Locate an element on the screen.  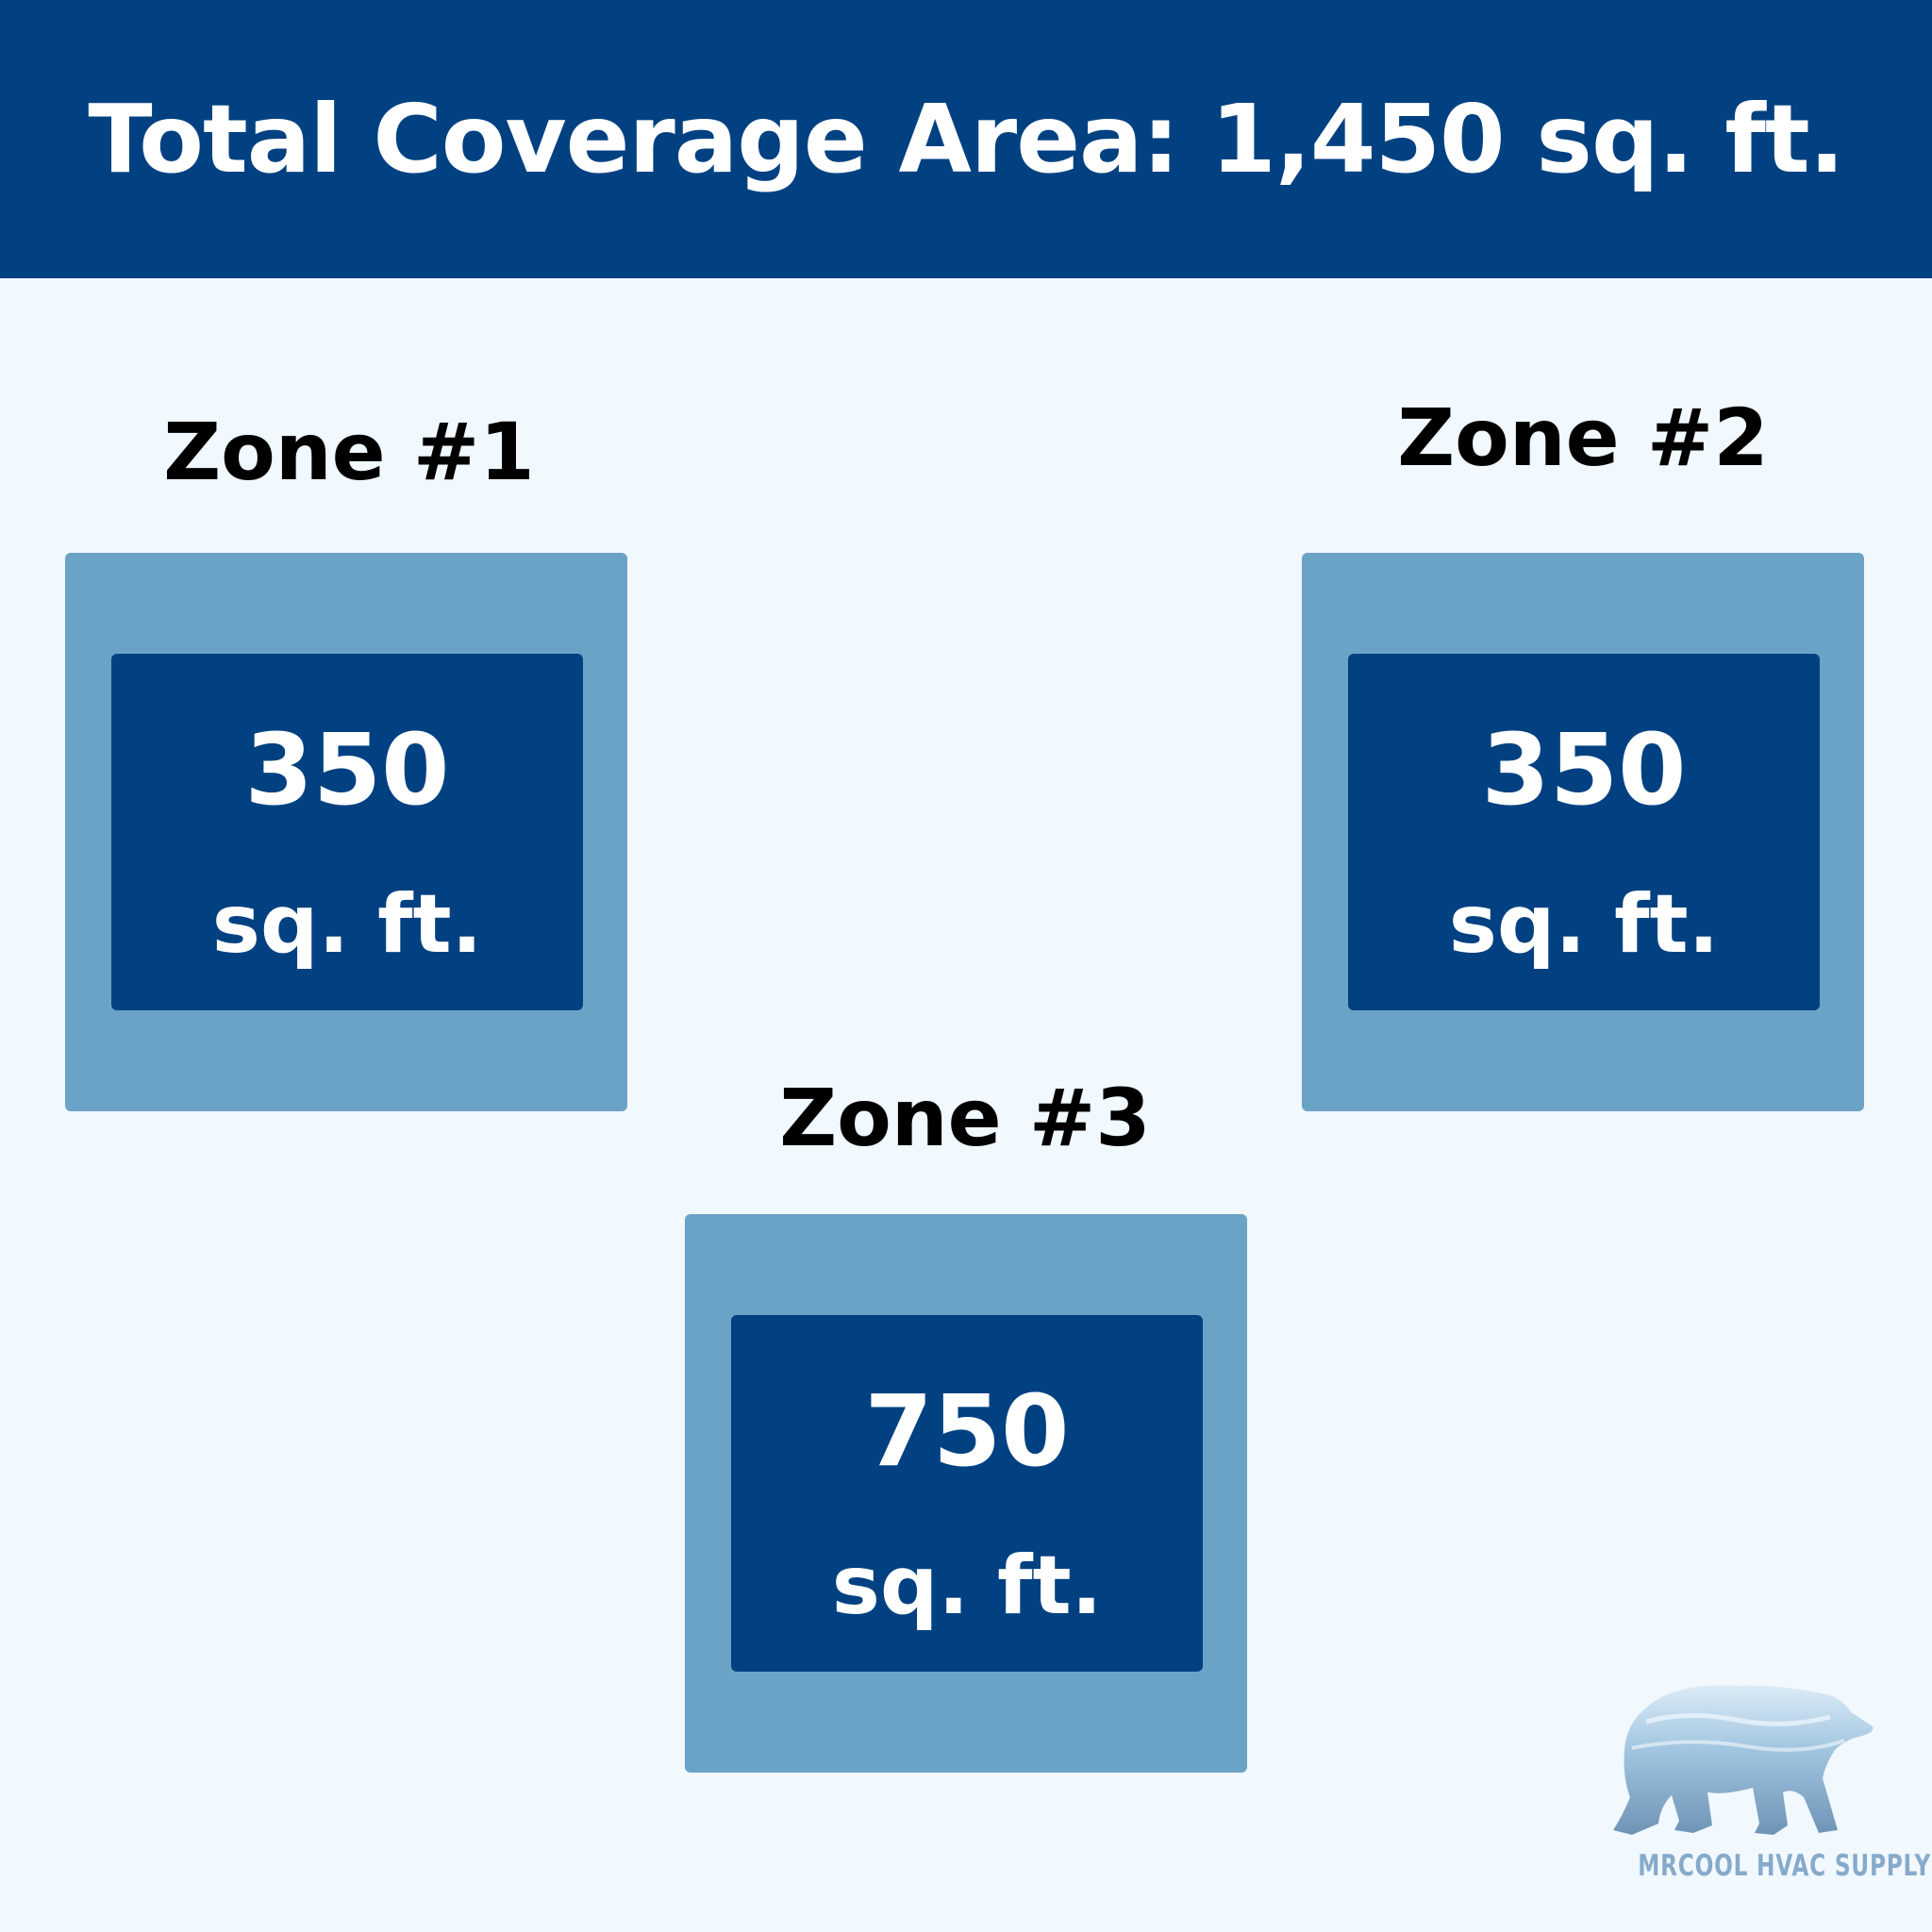
zone-1-card: 350 sq. ft. is located at coordinates (346, 832).